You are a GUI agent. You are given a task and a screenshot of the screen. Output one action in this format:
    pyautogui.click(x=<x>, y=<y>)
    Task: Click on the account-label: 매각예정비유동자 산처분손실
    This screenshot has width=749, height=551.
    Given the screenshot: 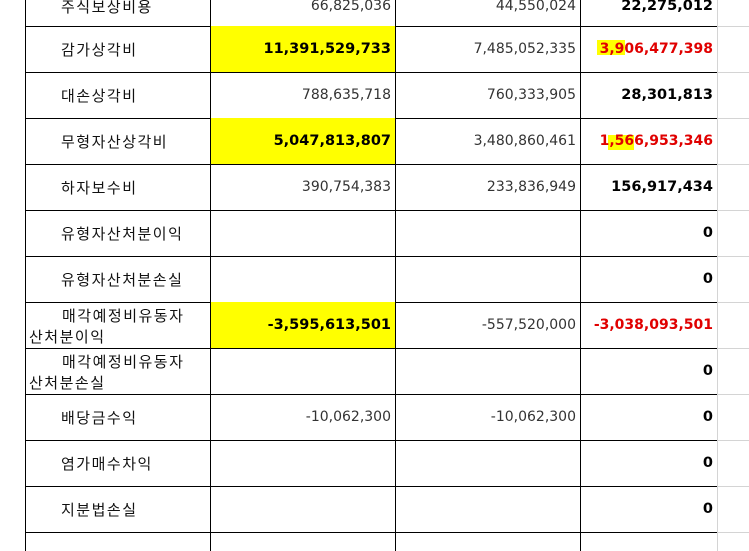 What is the action you would take?
    pyautogui.click(x=117, y=371)
    